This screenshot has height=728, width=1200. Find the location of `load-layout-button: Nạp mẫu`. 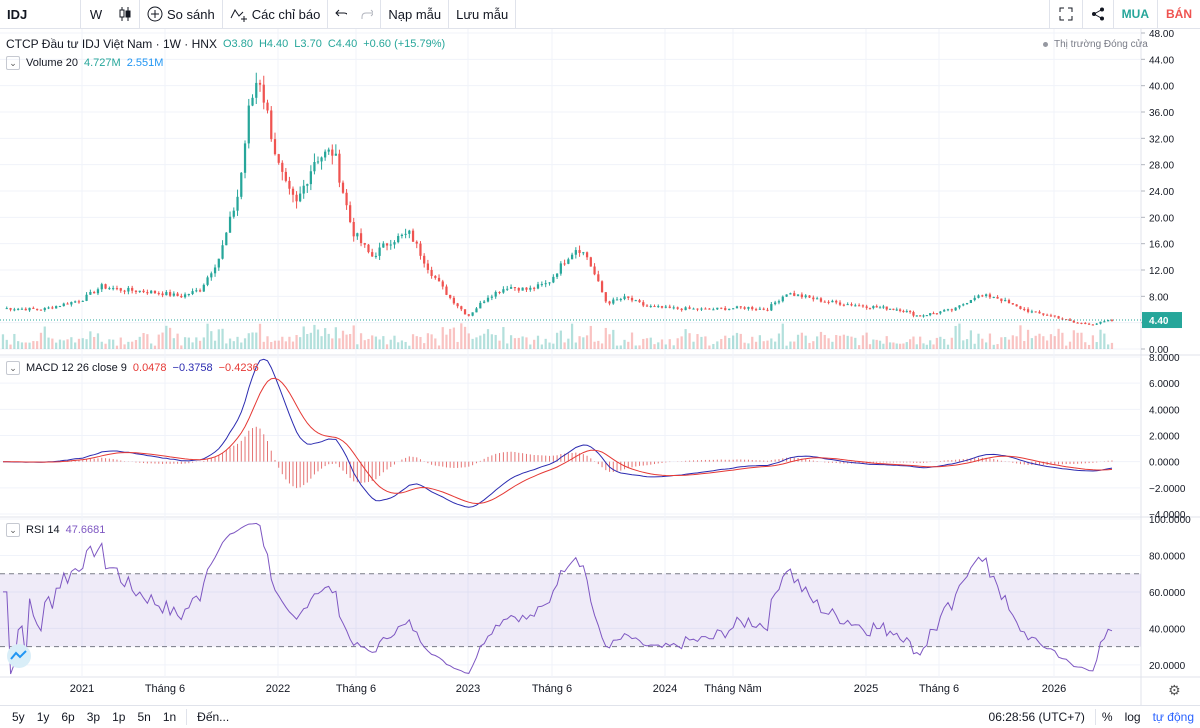

load-layout-button: Nạp mẫu is located at coordinates (414, 14).